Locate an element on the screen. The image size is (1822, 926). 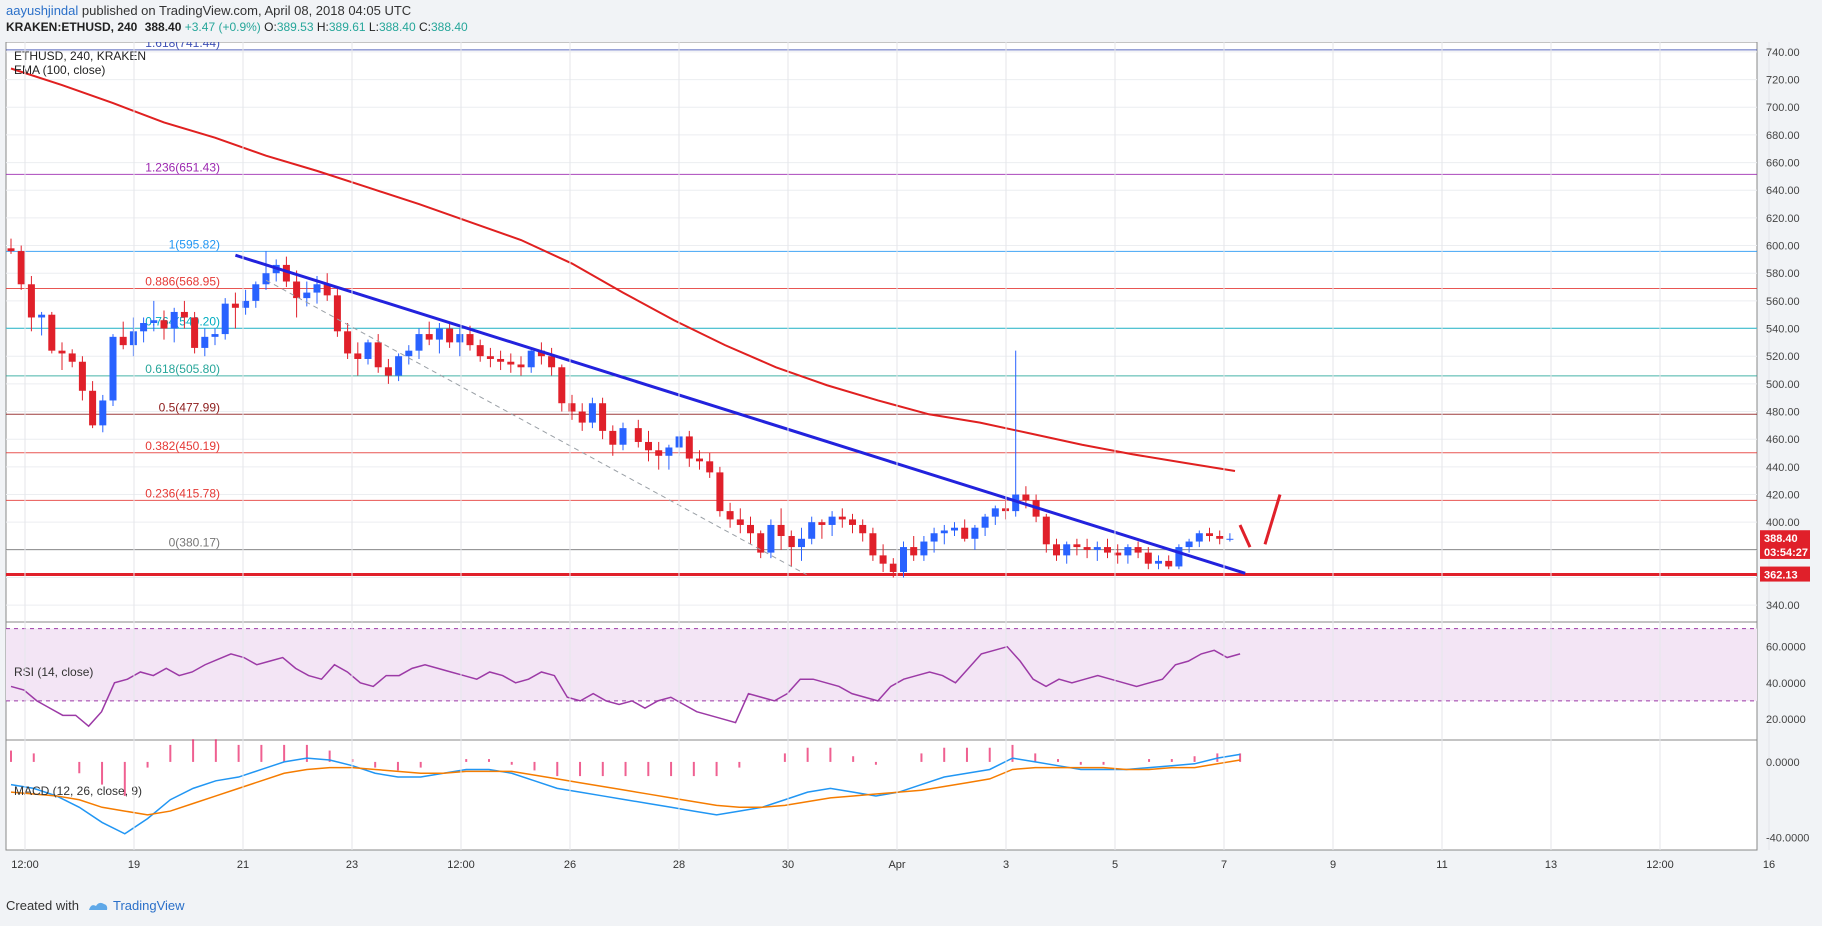
price-tick-label: 420.00 is located at coordinates (1783, 496).